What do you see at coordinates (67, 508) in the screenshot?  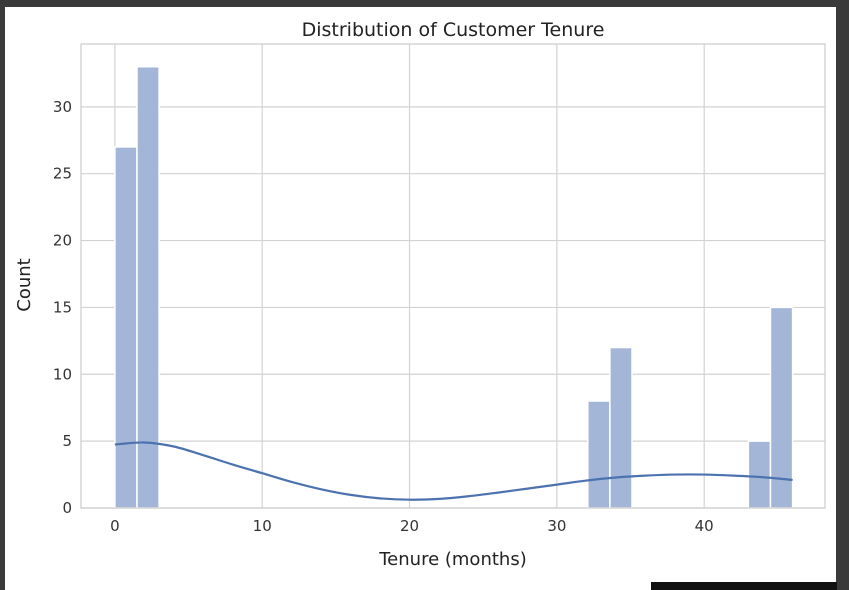 I see `y-tick-label: 0` at bounding box center [67, 508].